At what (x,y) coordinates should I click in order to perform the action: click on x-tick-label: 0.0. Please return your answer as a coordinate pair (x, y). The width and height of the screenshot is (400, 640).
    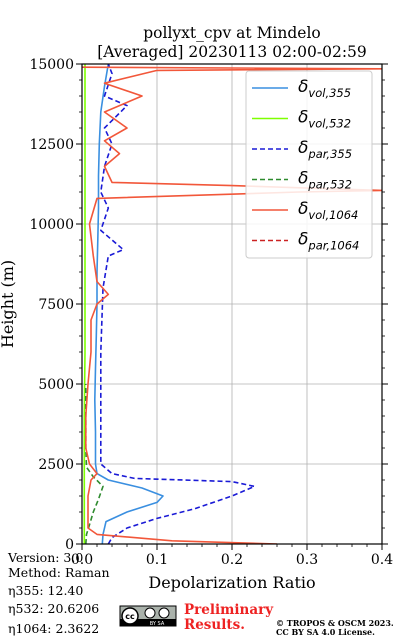
    Looking at the image, I should click on (82, 560).